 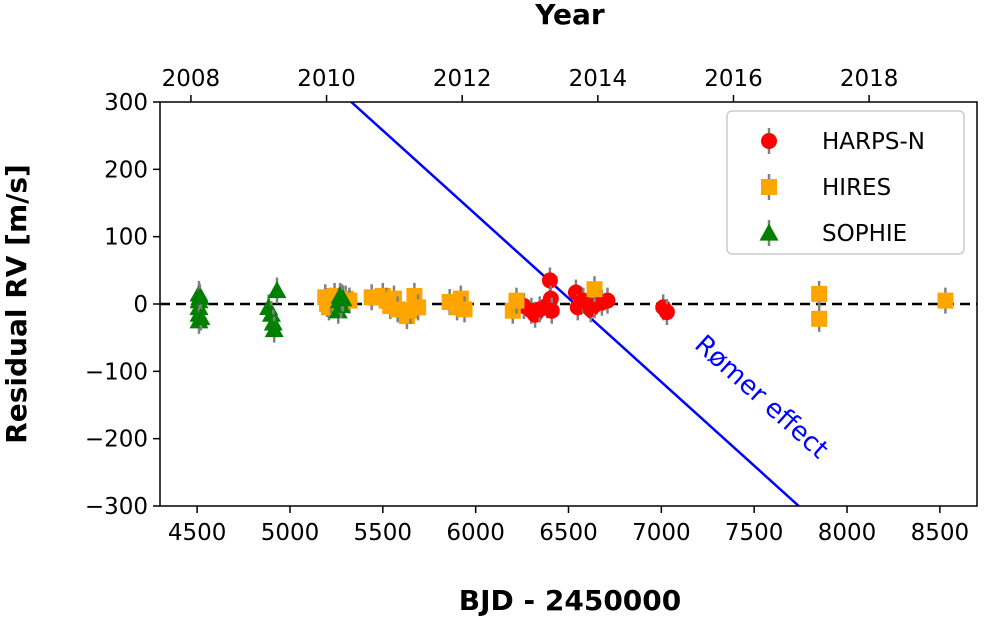 What do you see at coordinates (126, 103) in the screenshot?
I see `y-tick-label: 300` at bounding box center [126, 103].